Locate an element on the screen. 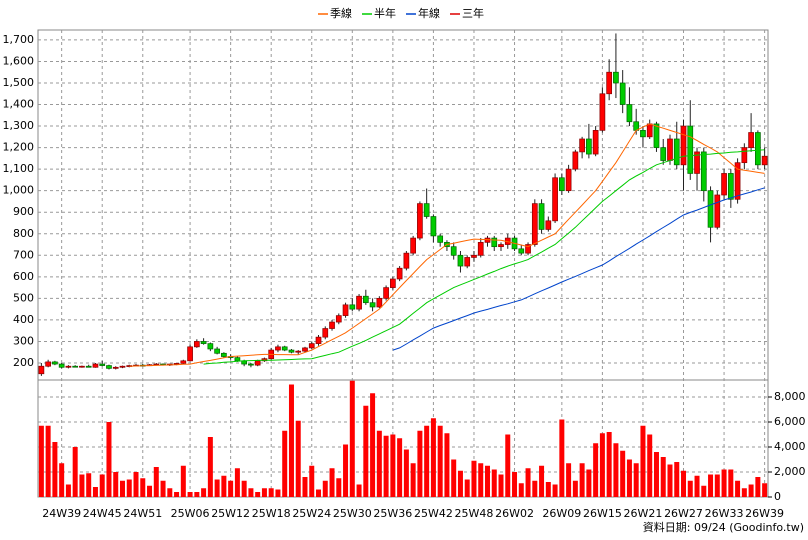  x-tick-label: 26W15 is located at coordinates (602, 513).